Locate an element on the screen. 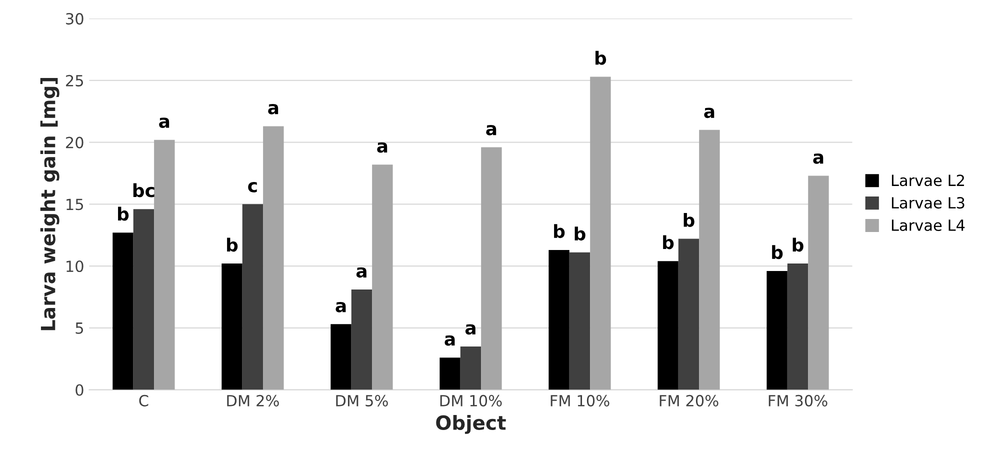  x-tick-label: FM 10% is located at coordinates (580, 400).